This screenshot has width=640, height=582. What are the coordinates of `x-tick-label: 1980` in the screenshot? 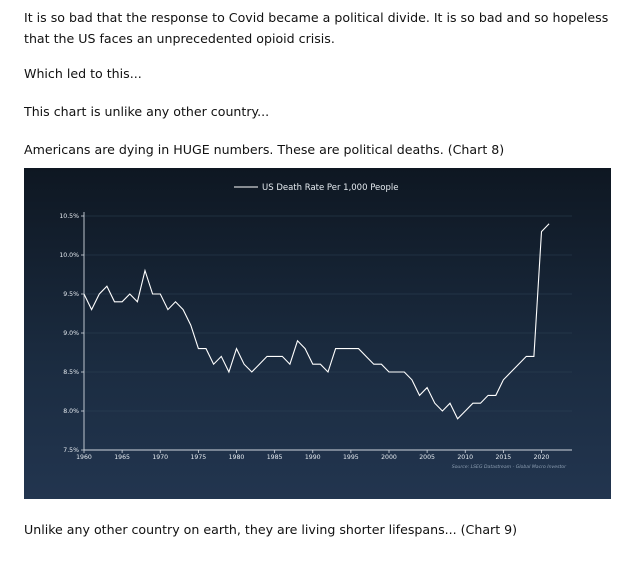 It's located at (237, 457).